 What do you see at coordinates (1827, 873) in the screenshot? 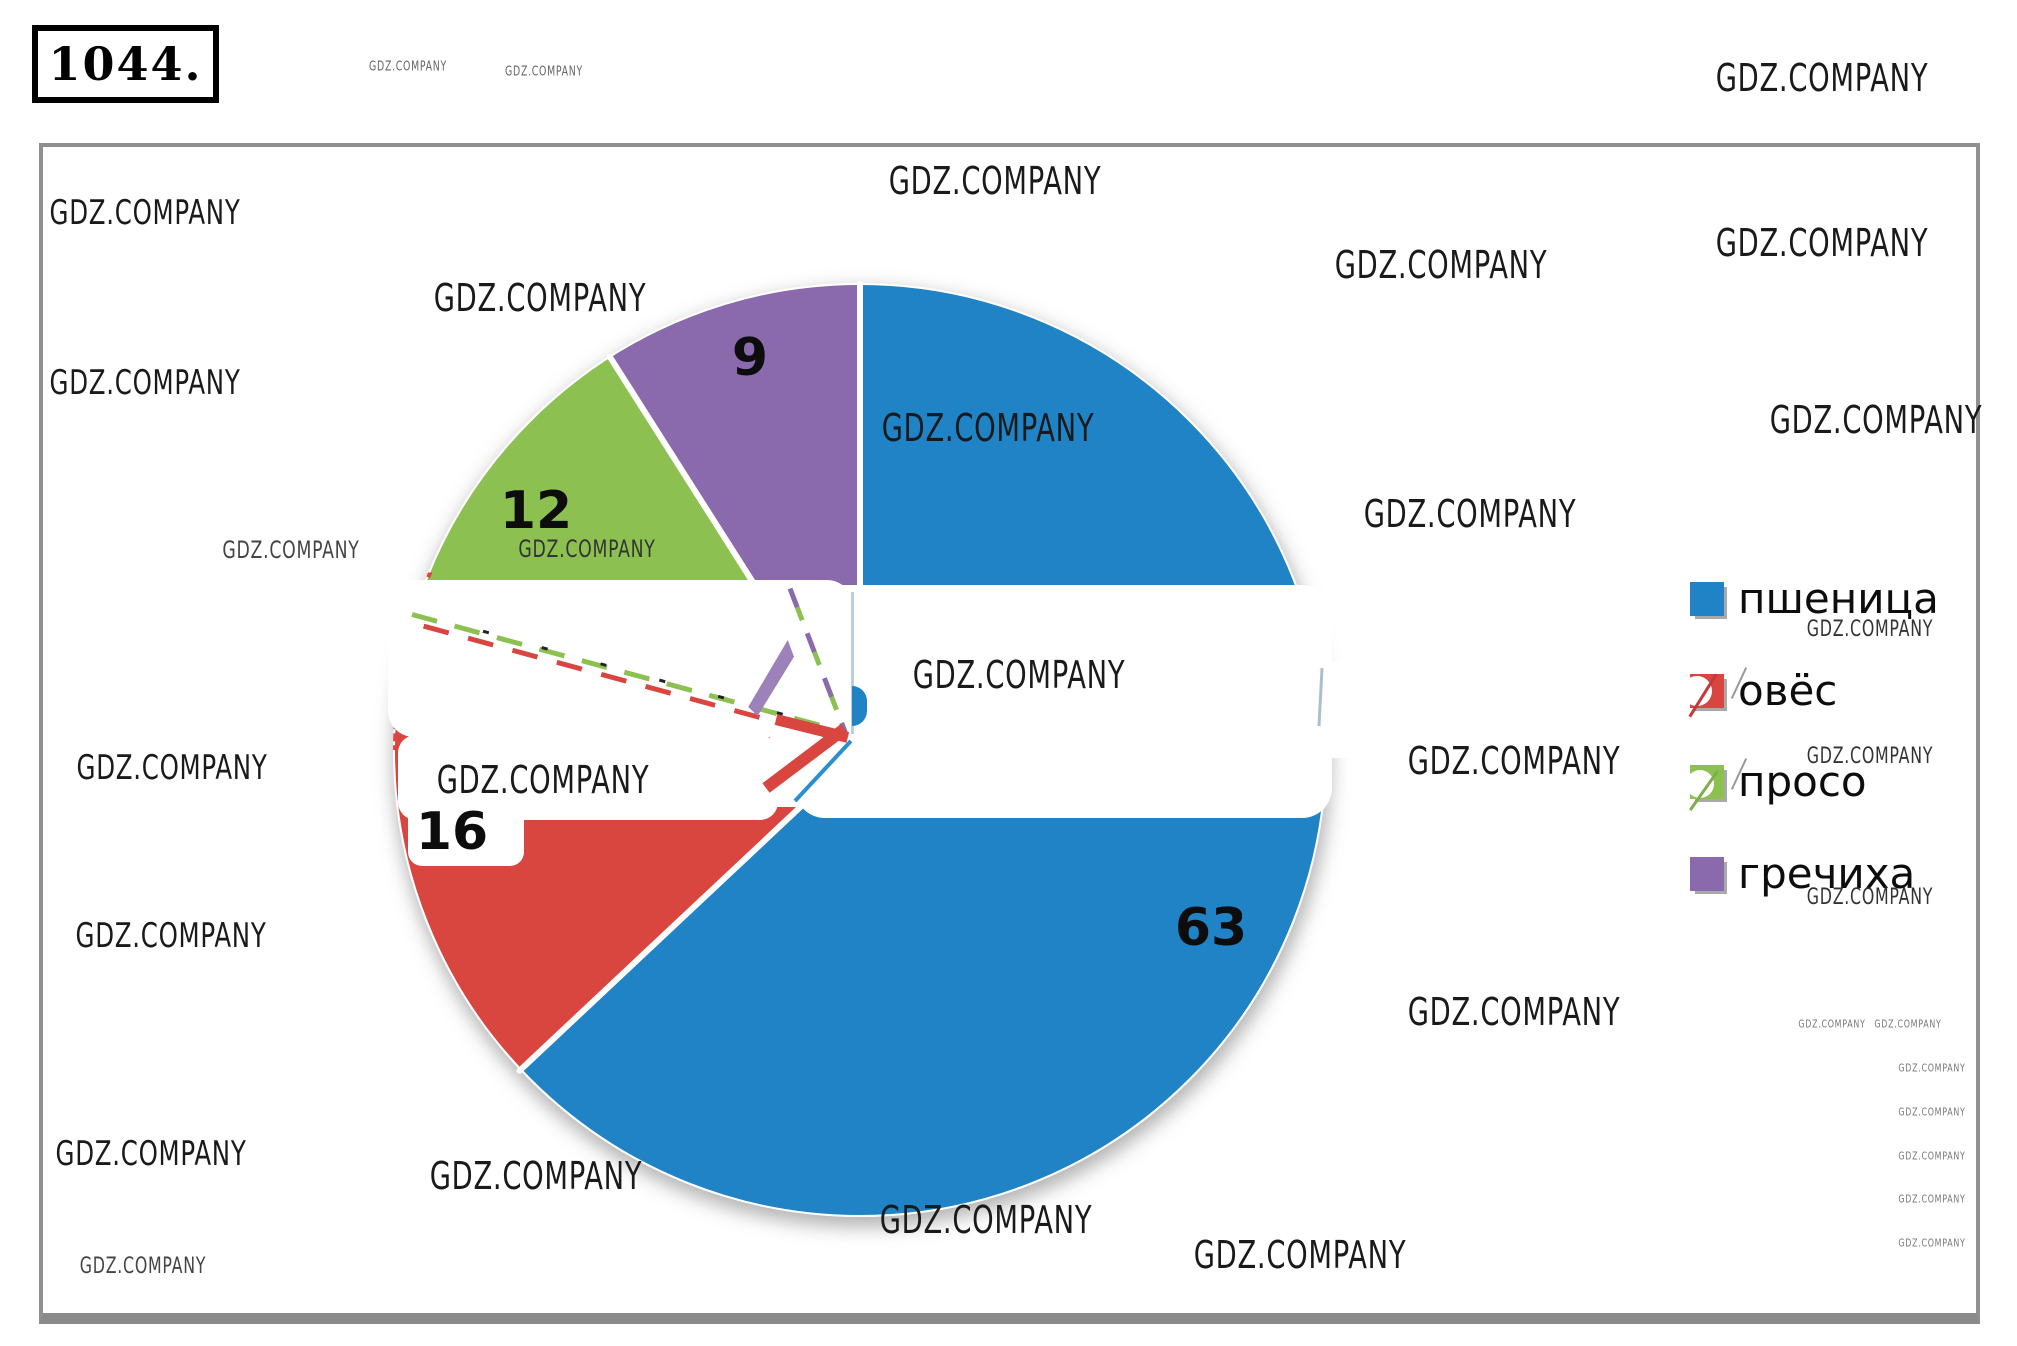
I see `legend-label-buckwheat: гречиха` at bounding box center [1827, 873].